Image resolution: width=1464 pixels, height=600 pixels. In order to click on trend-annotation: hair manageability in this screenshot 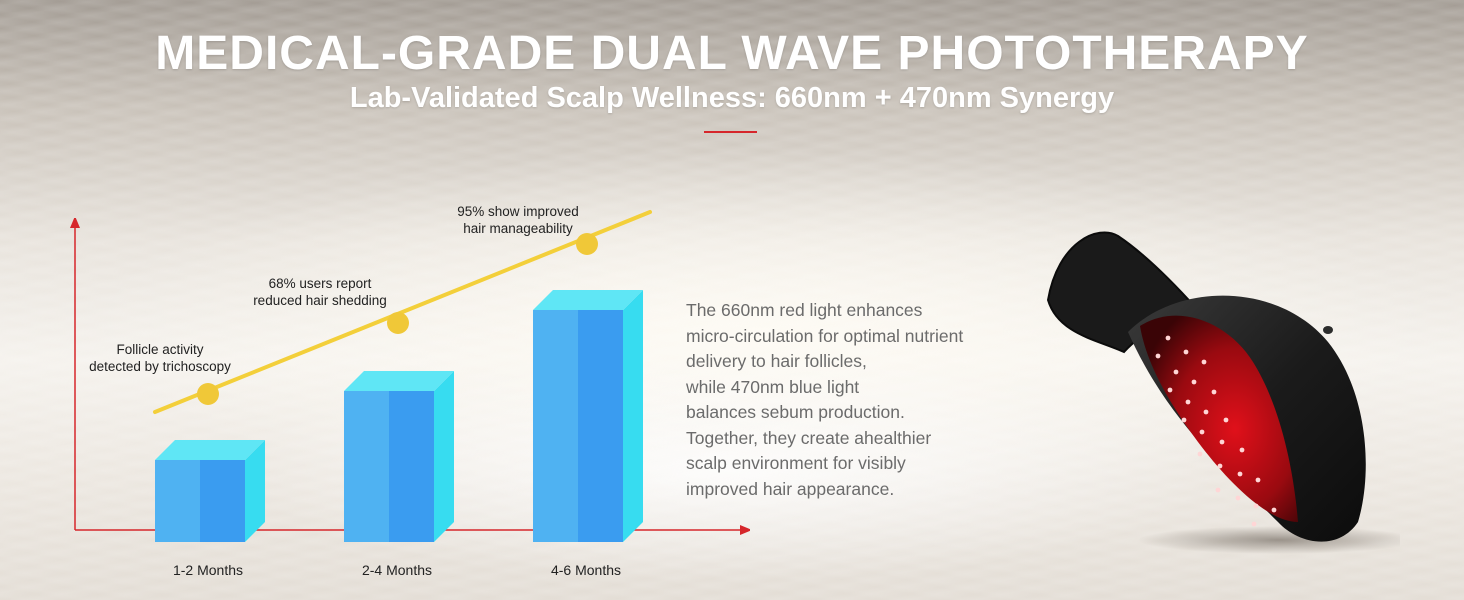, I will do `click(518, 228)`.